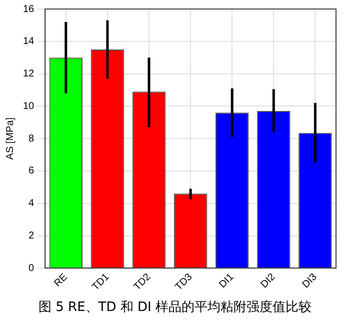 The width and height of the screenshot is (350, 322). I want to click on x-tick-label: TD2, so click(143, 282).